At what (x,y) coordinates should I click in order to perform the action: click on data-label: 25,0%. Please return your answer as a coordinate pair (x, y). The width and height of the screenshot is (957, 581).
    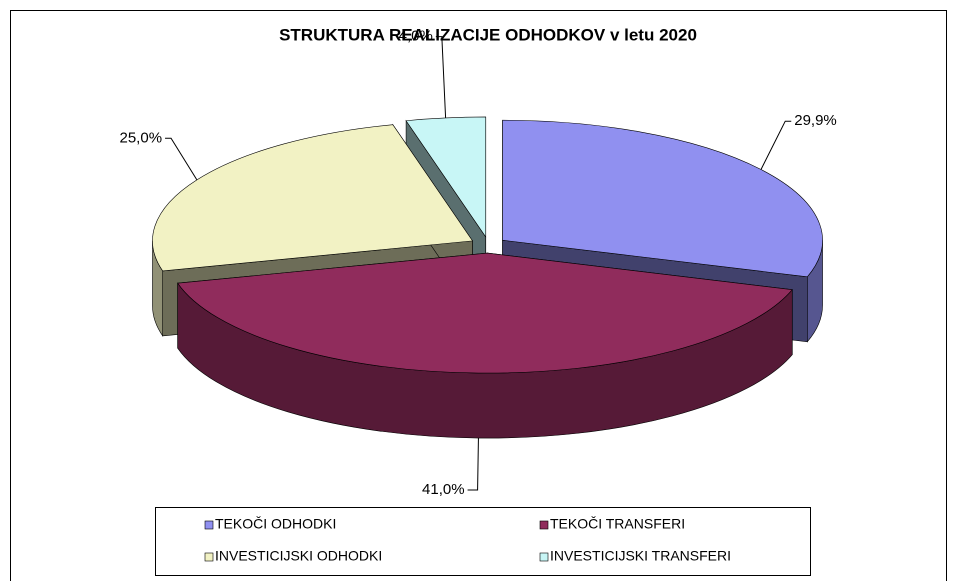
    Looking at the image, I should click on (141, 137).